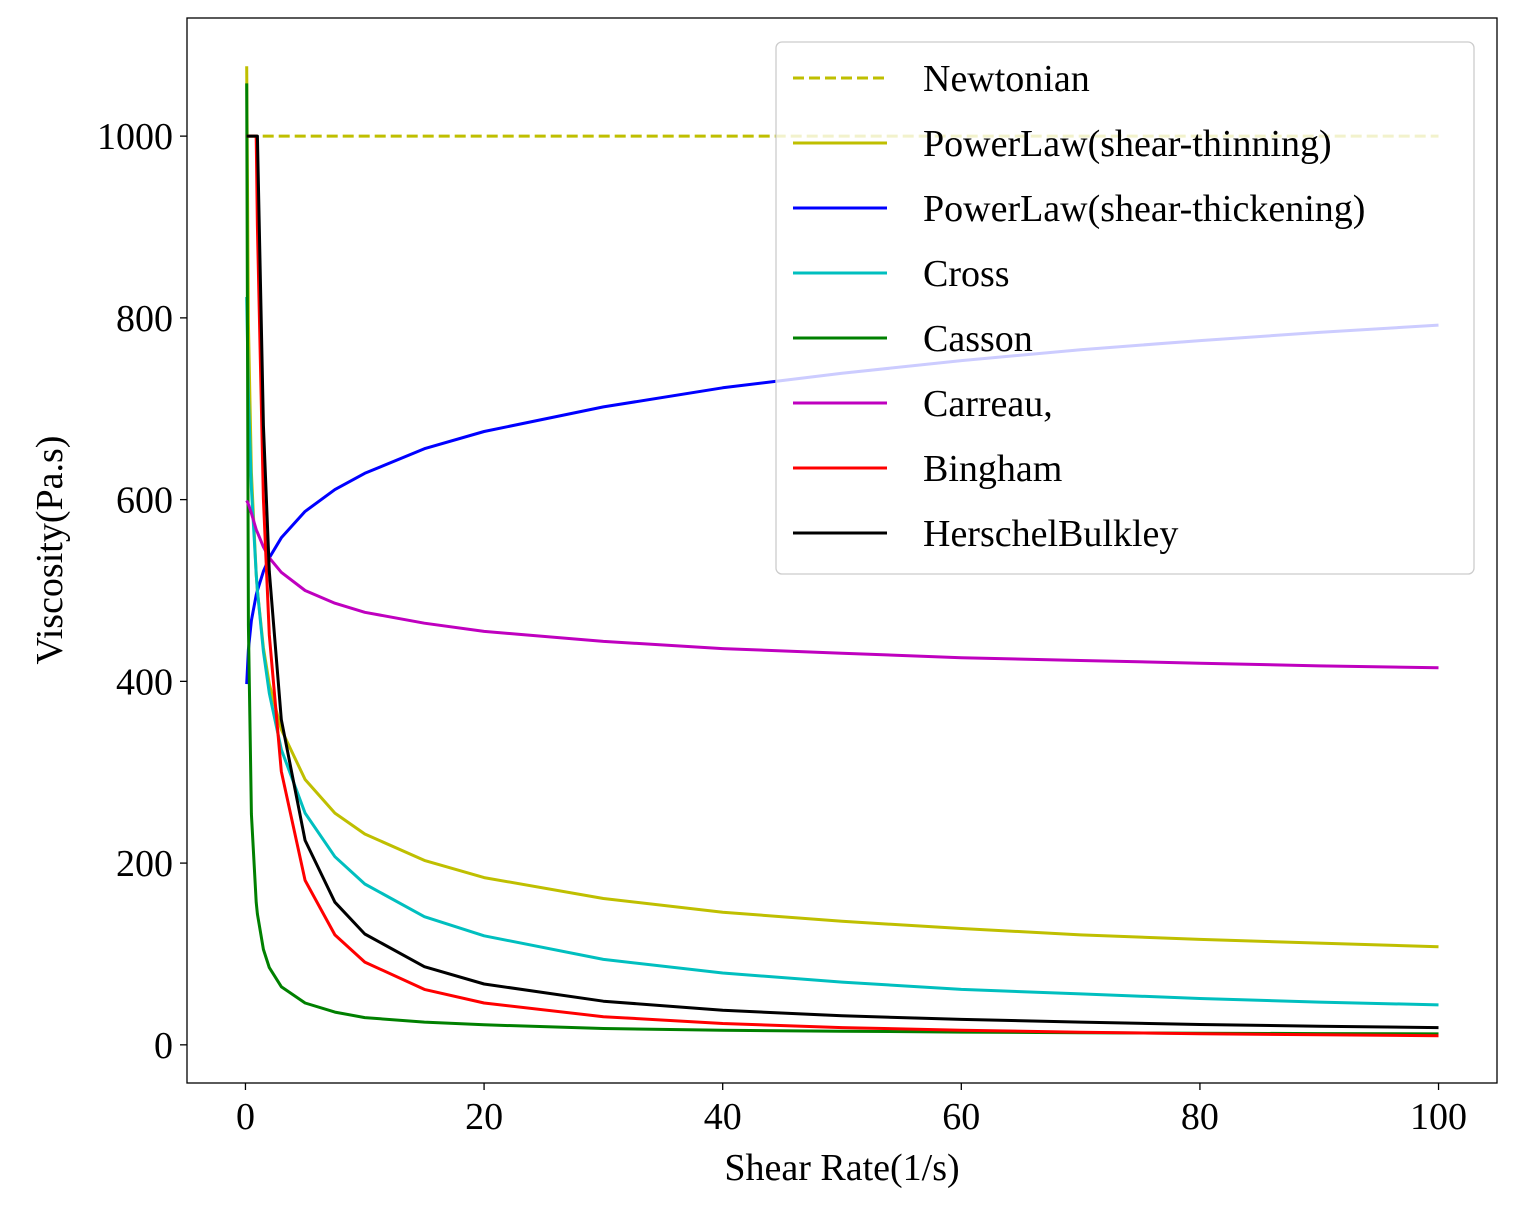  I want to click on legend-entry: Carreau,, so click(923, 404).